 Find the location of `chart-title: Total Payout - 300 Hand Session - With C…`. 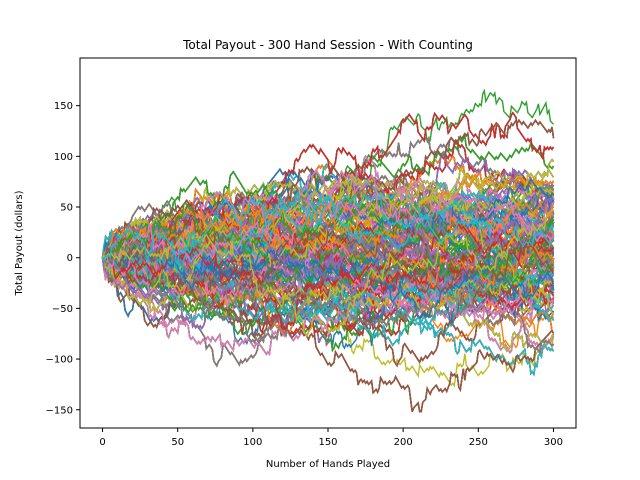

chart-title: Total Payout - 300 Hand Session - With C… is located at coordinates (327, 45).